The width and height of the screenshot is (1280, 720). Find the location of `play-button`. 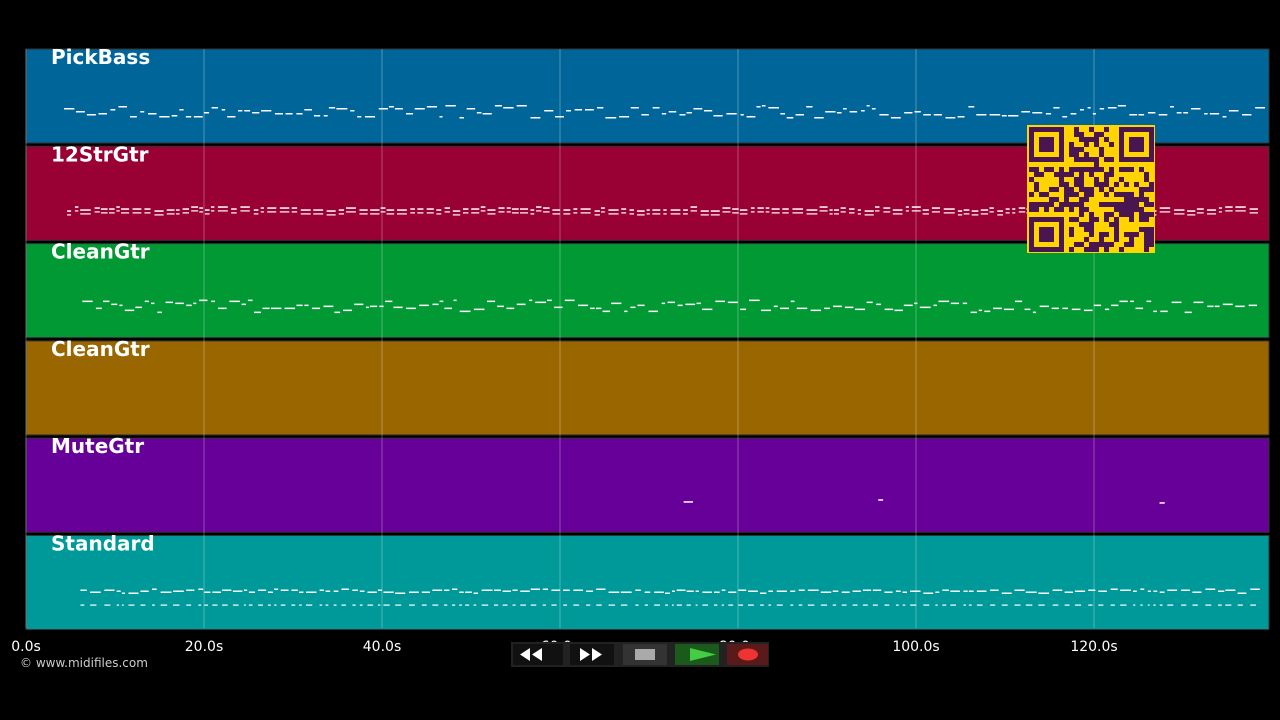

play-button is located at coordinates (697, 654).